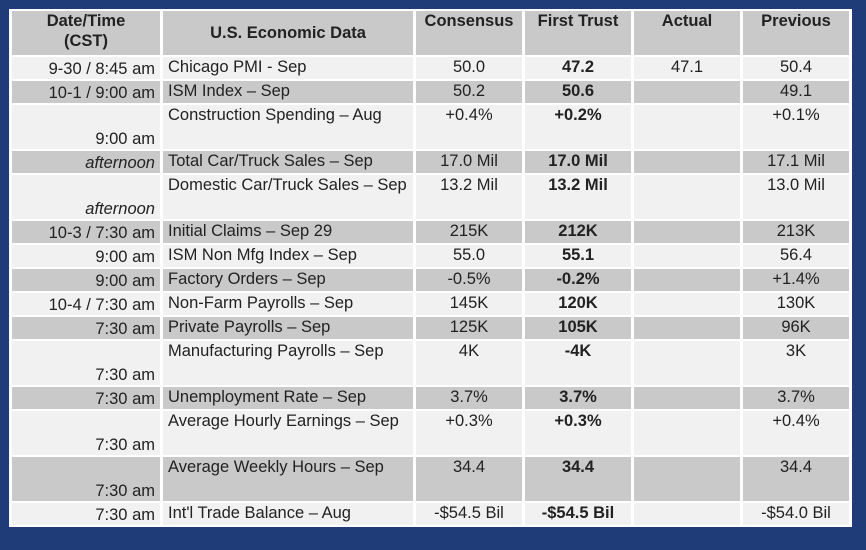  What do you see at coordinates (687, 68) in the screenshot?
I see `row-actual: 47.1` at bounding box center [687, 68].